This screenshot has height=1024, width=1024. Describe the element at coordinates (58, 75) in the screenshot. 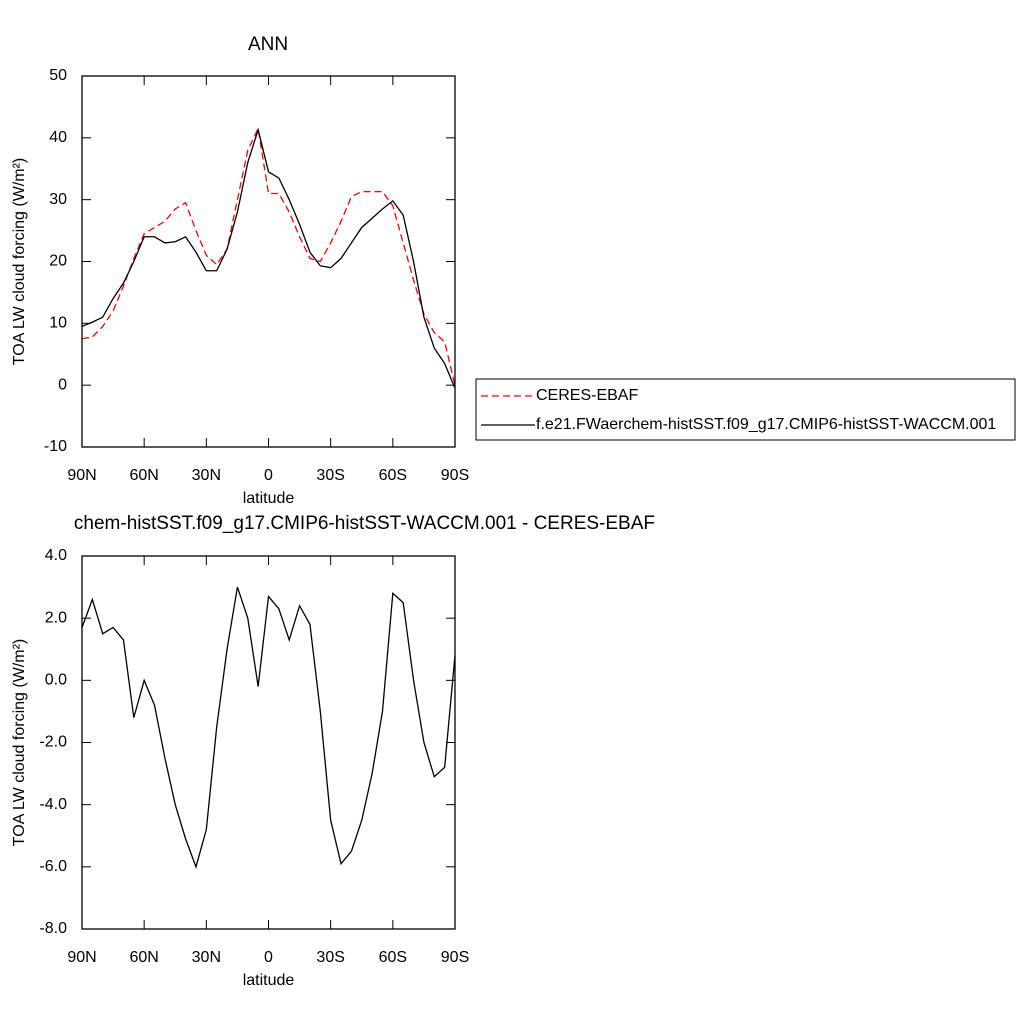

I see `y-tick-label: 50` at that location.